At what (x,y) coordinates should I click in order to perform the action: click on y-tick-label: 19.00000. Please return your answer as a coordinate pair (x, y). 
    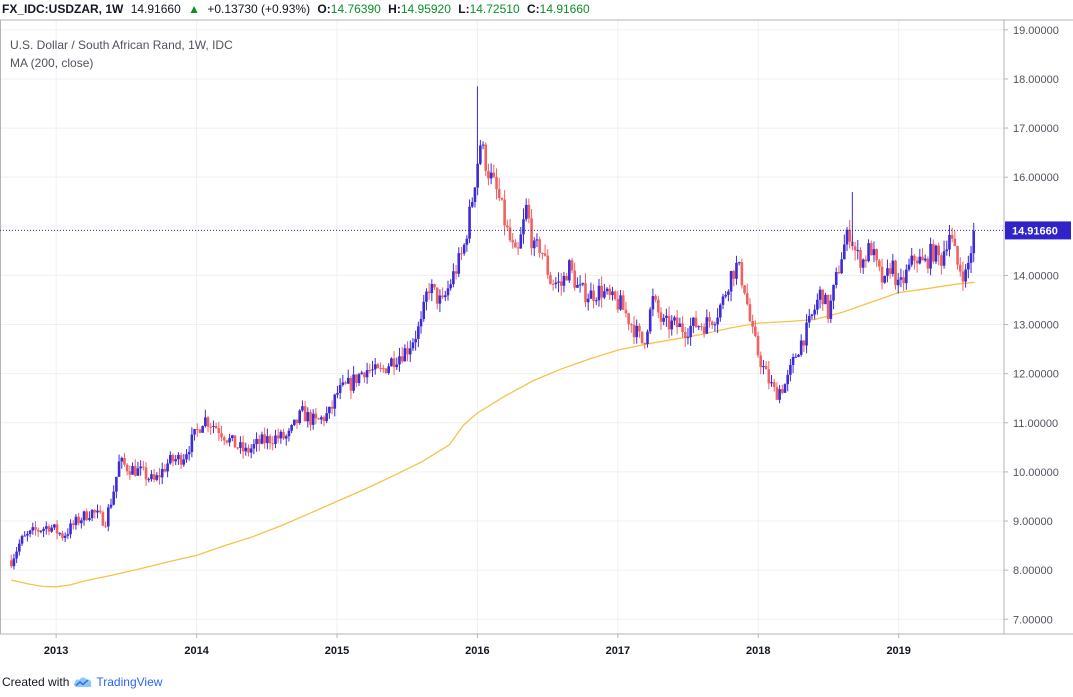
    Looking at the image, I should click on (1036, 31).